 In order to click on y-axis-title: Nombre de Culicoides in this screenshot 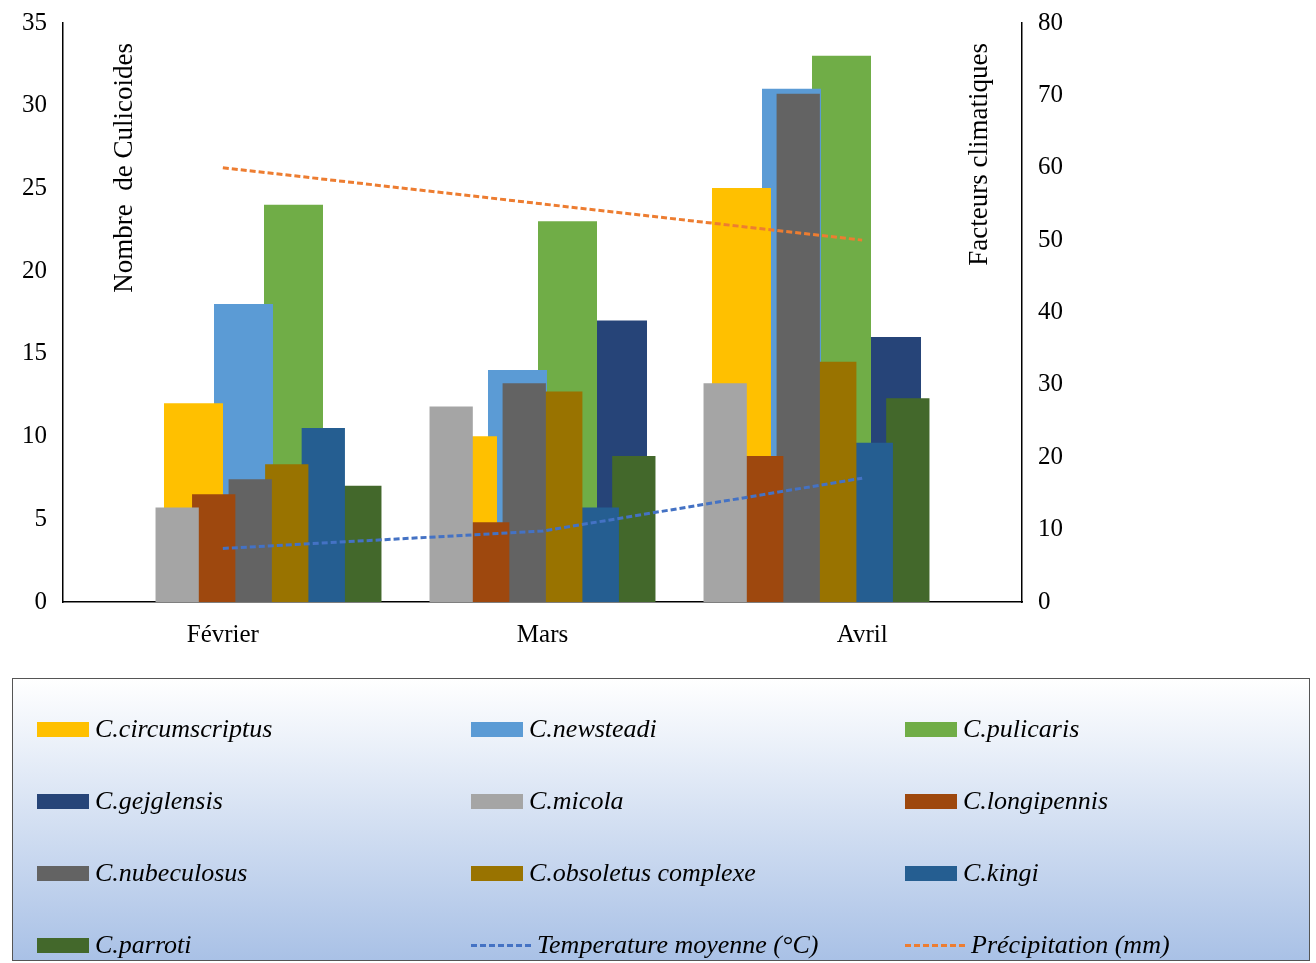, I will do `click(123, 168)`.